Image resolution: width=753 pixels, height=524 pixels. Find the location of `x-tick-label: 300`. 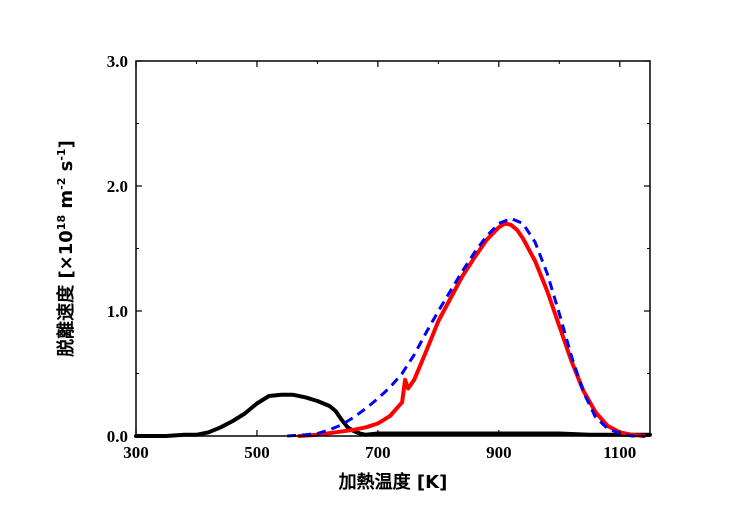

x-tick-label: 300 is located at coordinates (136, 452).